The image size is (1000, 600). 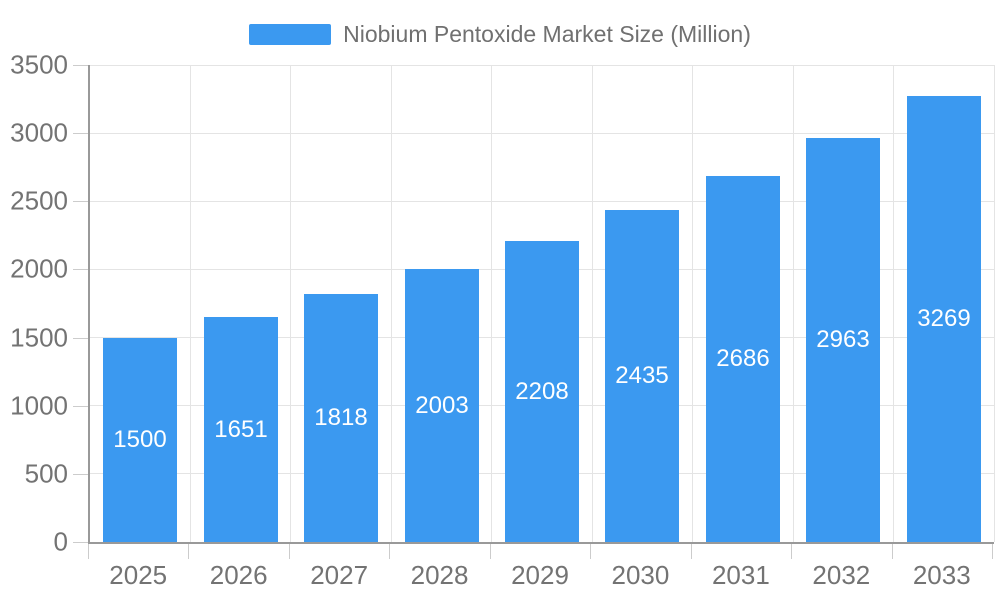 What do you see at coordinates (339, 575) in the screenshot?
I see `x-tick-label: 2027` at bounding box center [339, 575].